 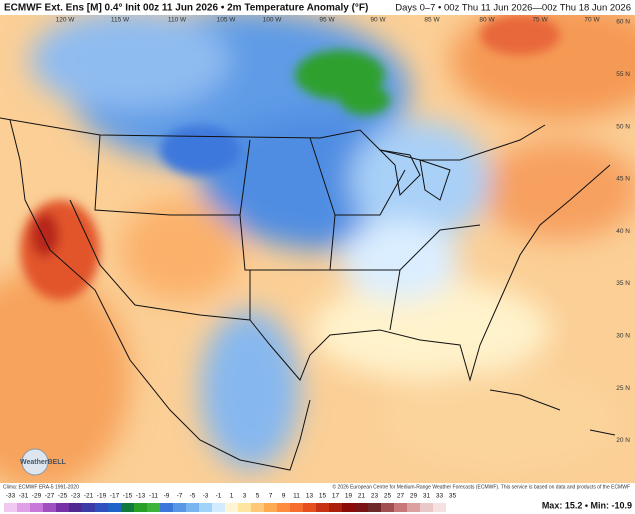 What do you see at coordinates (63, 496) in the screenshot?
I see `colorbar-label: -25` at bounding box center [63, 496].